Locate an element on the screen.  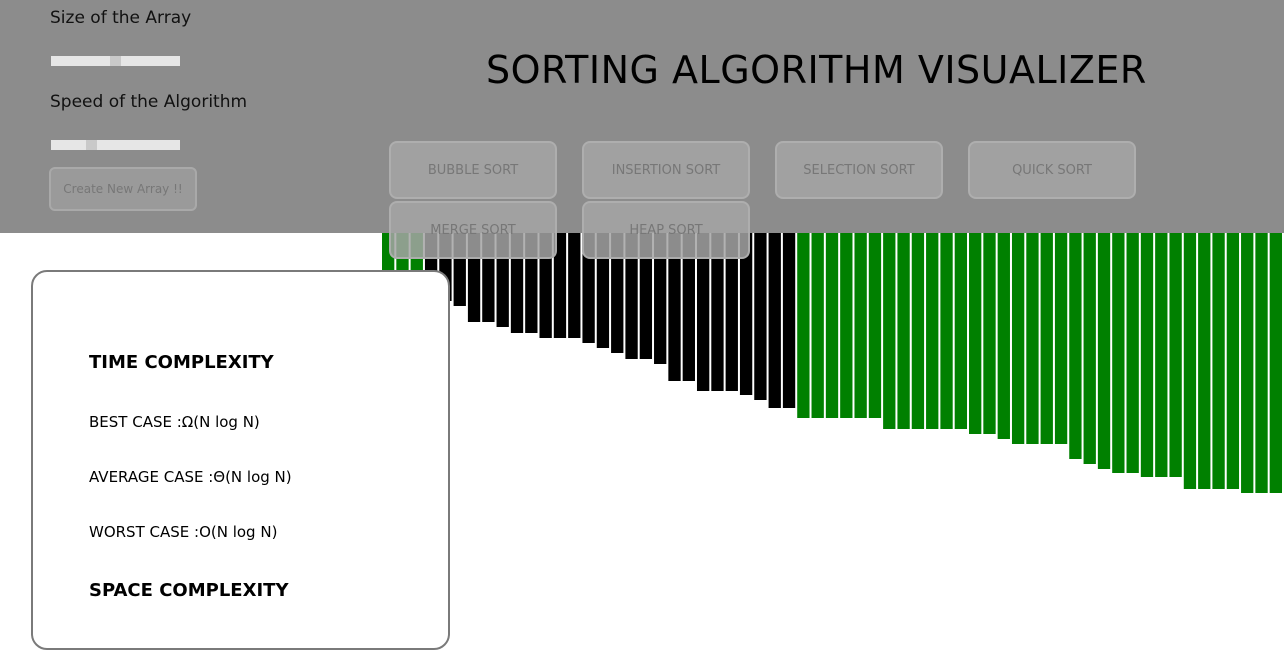
heap-sort-button: HEAP SORT is located at coordinates (666, 230).